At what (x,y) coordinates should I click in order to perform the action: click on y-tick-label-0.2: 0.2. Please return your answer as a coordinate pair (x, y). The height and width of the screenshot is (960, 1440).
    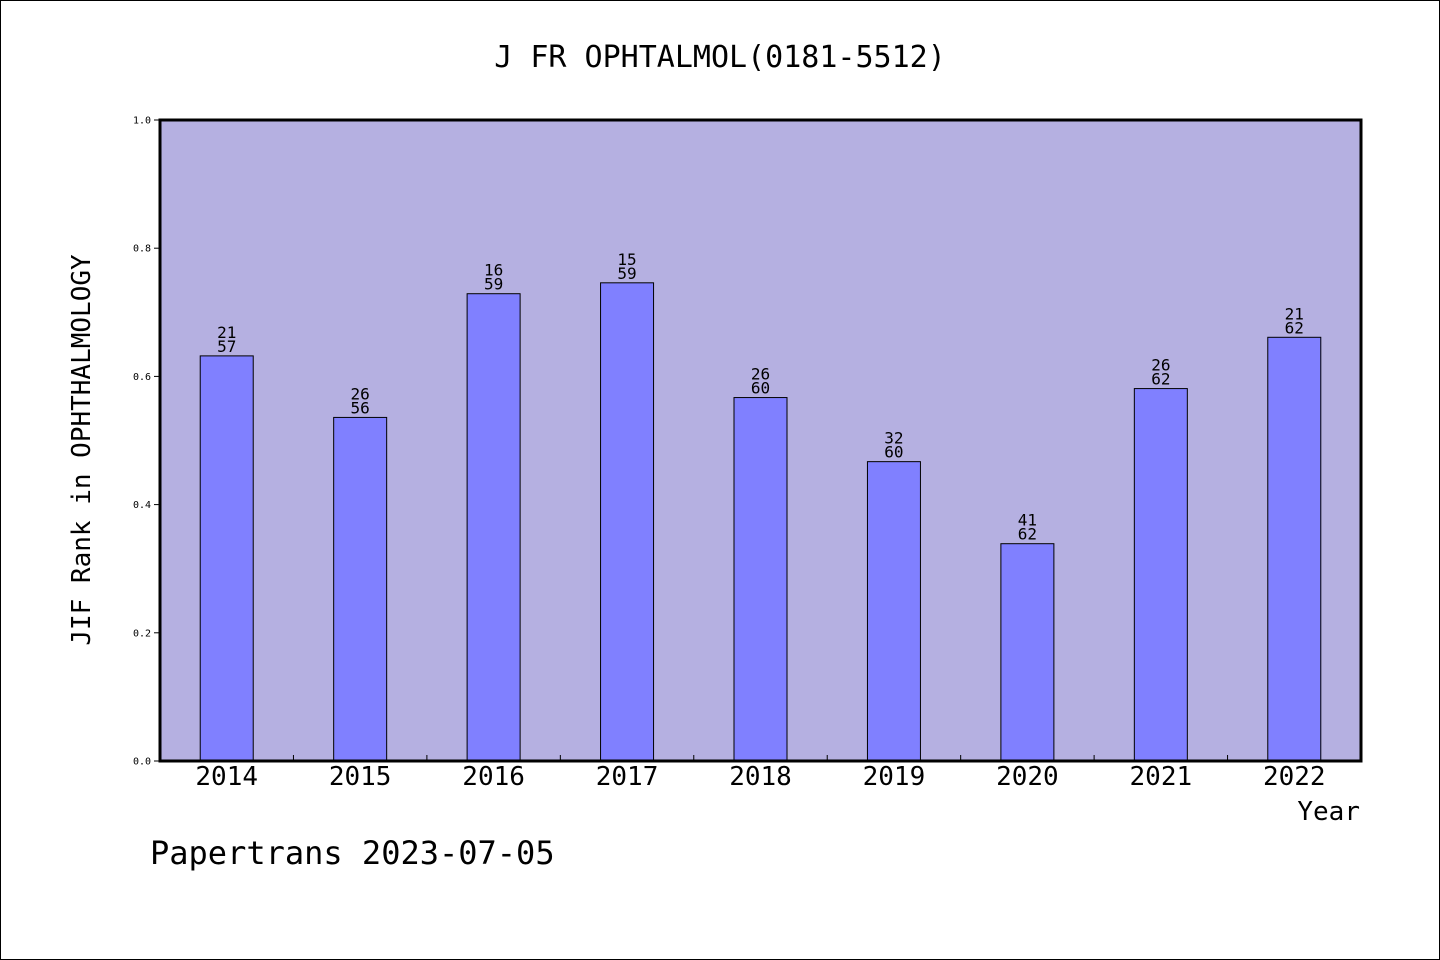
    Looking at the image, I should click on (142, 633).